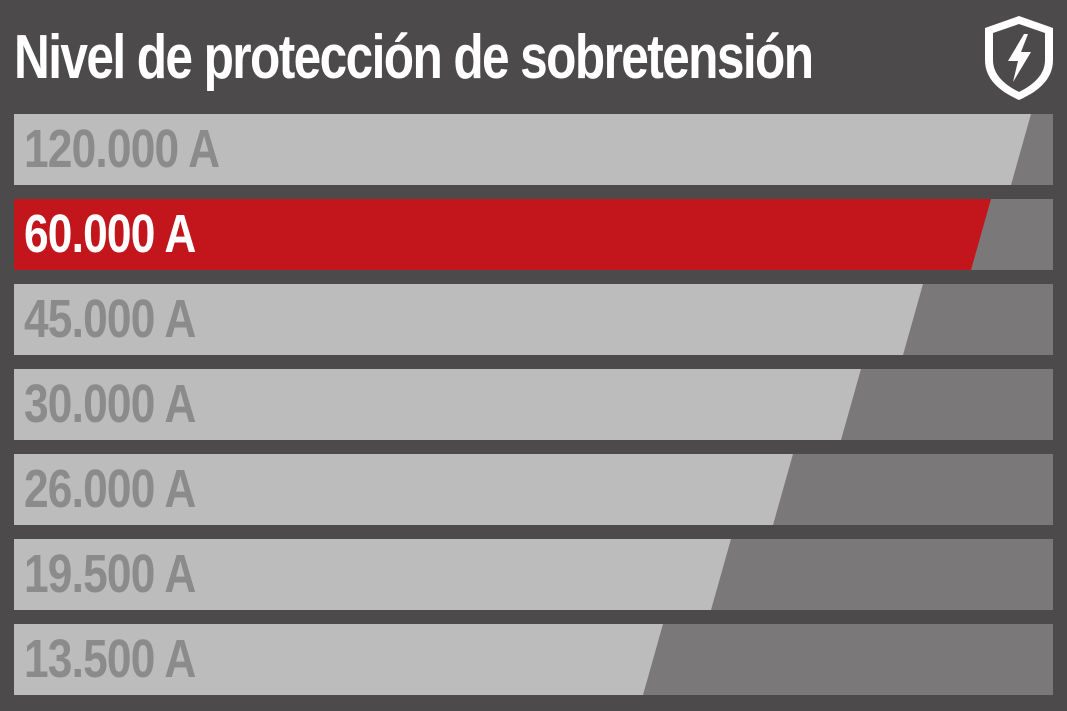 The image size is (1067, 711). I want to click on level-bar: 13.500 A, so click(533, 659).